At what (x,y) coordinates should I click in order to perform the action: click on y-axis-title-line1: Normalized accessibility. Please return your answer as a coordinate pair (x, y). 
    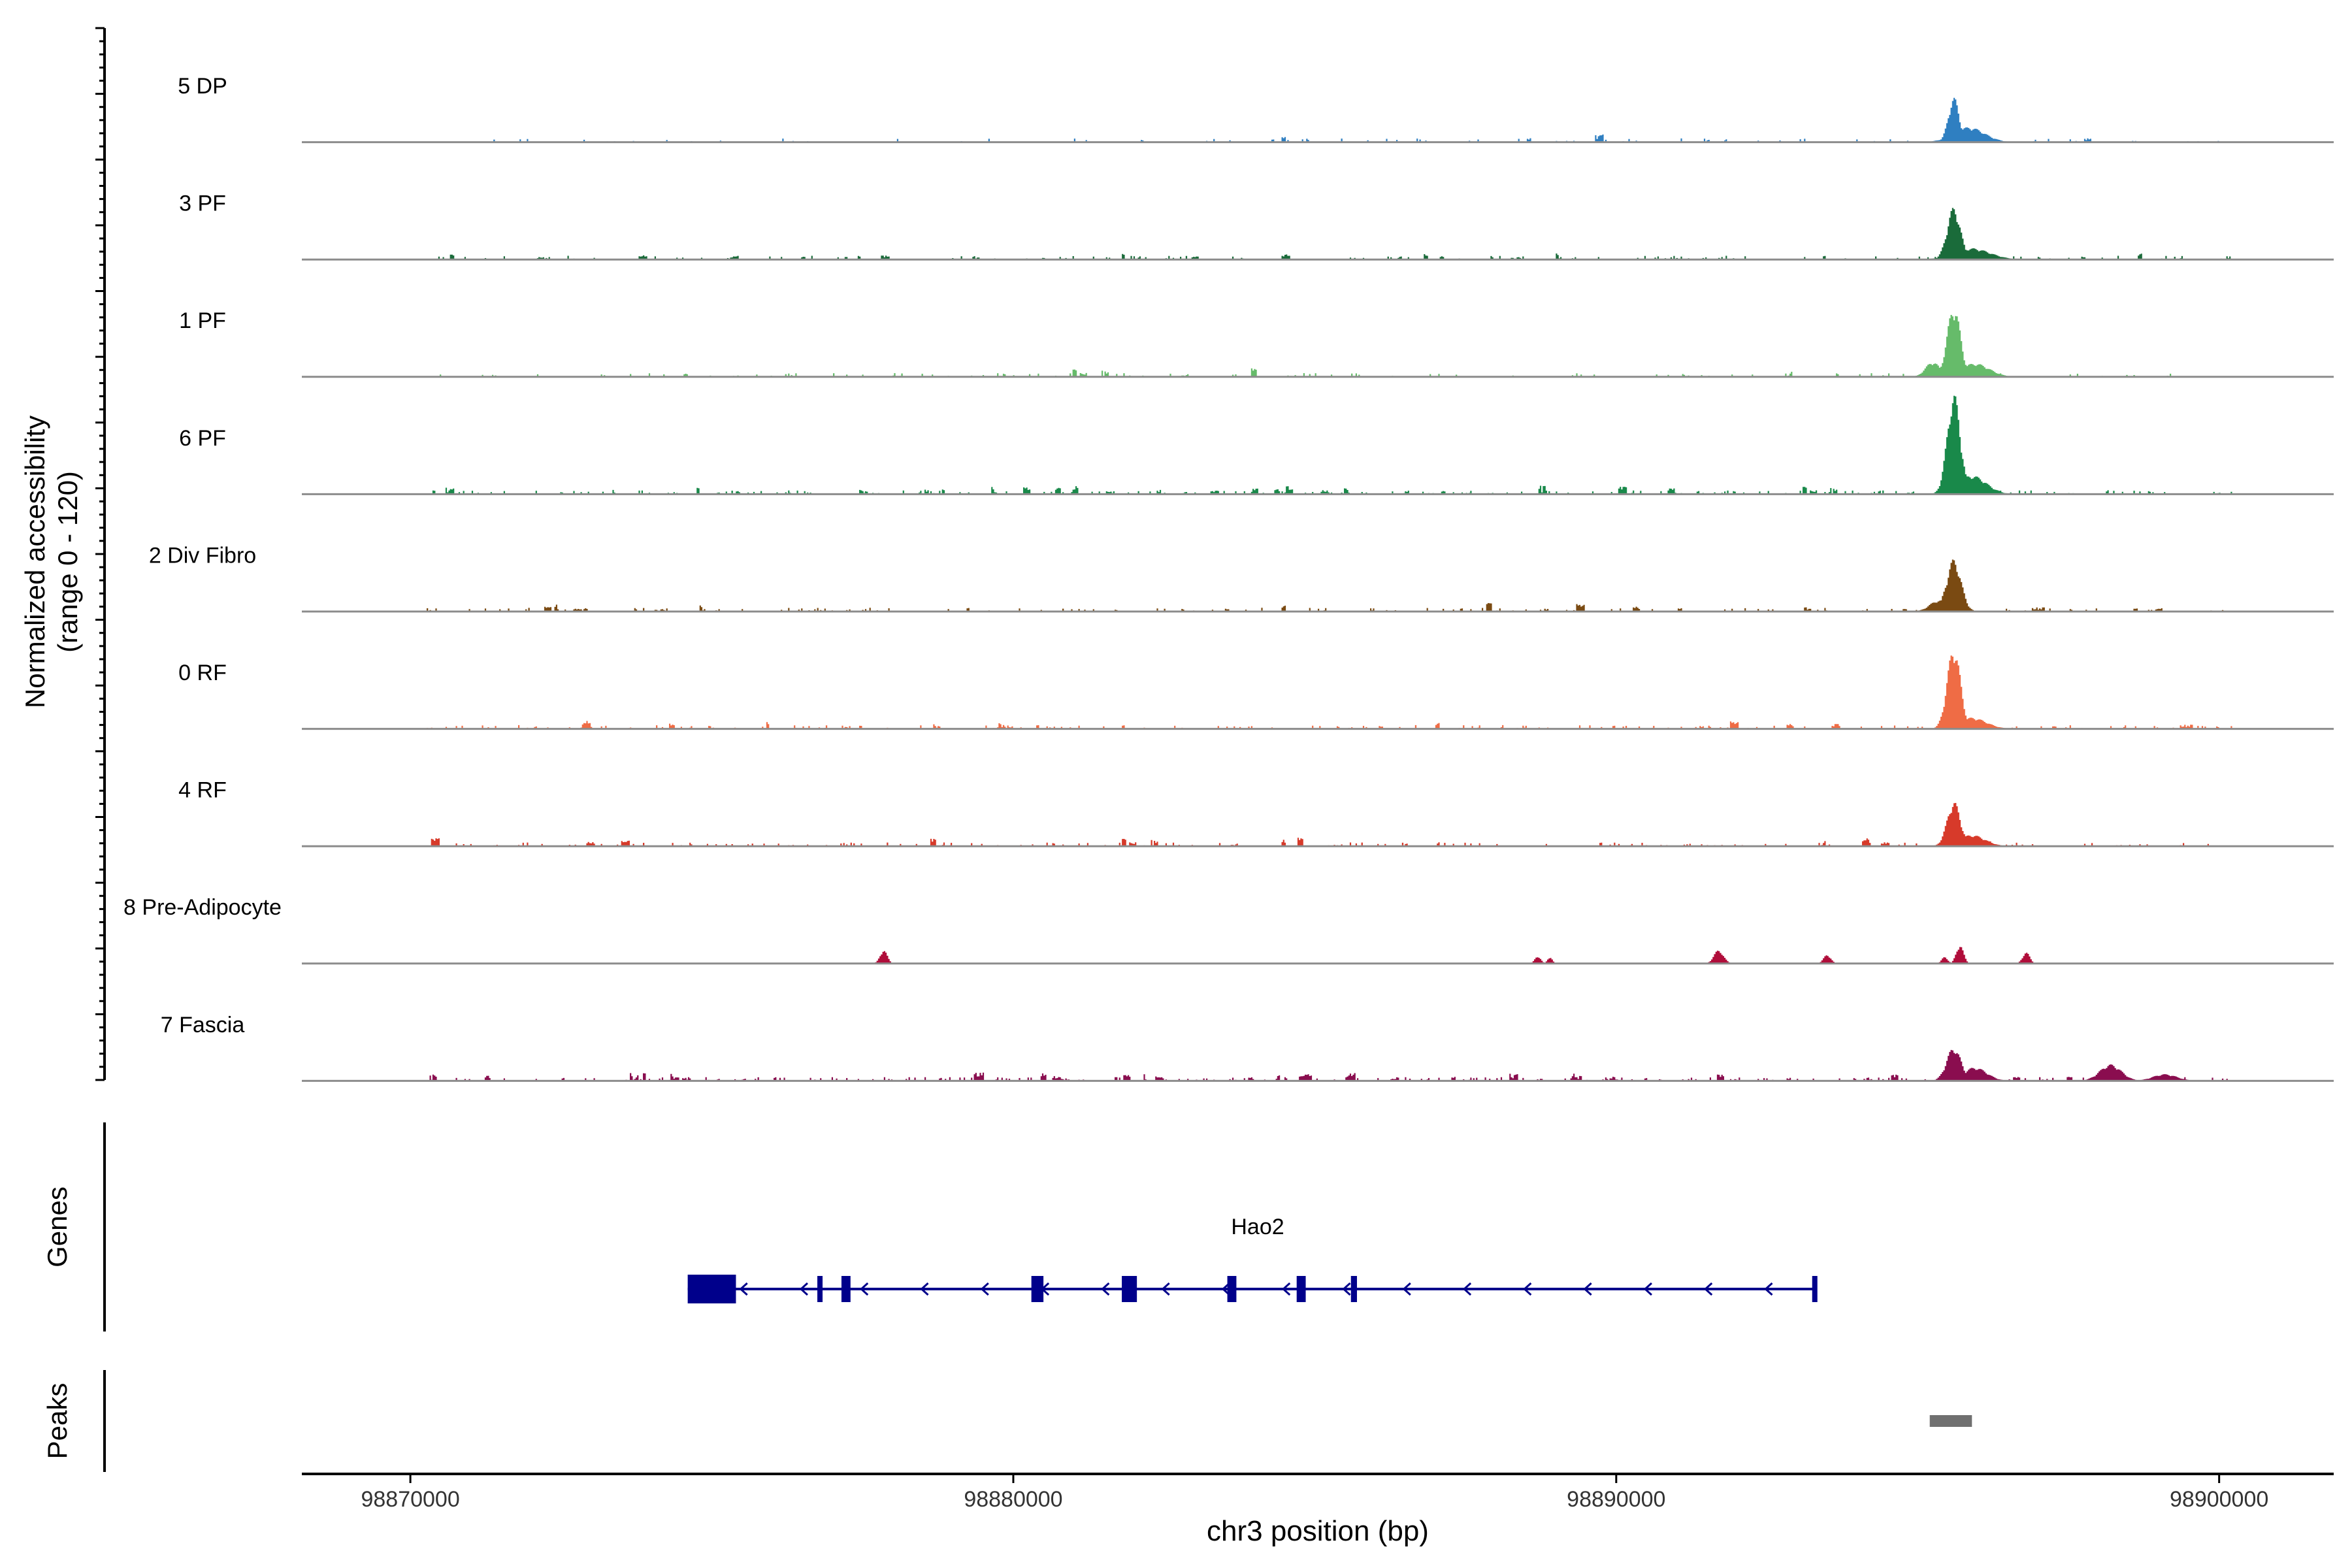
    Looking at the image, I should click on (35, 562).